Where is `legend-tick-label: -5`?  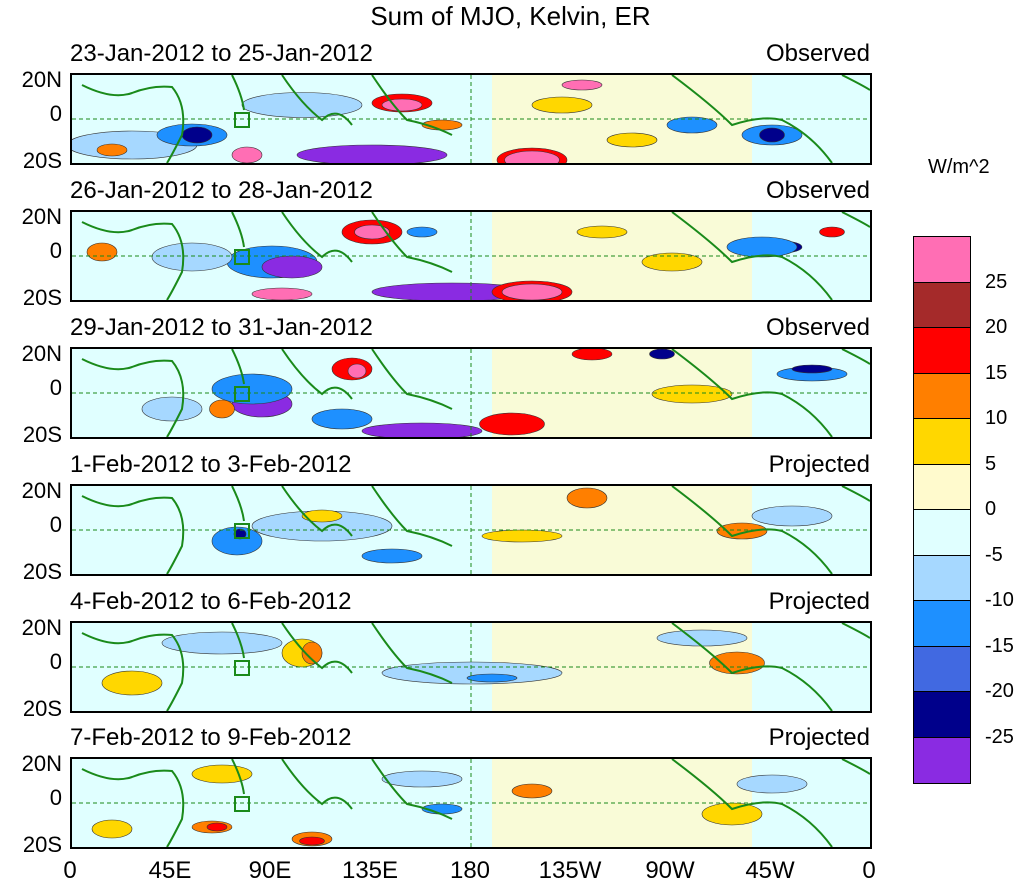 legend-tick-label: -5 is located at coordinates (994, 554).